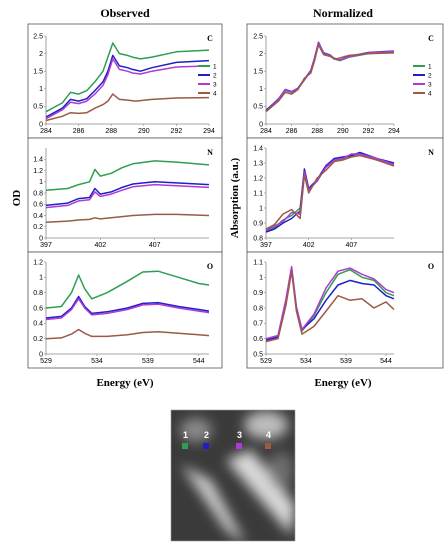 This screenshot has width=447, height=550. I want to click on x-tick-label: 292, so click(369, 131).